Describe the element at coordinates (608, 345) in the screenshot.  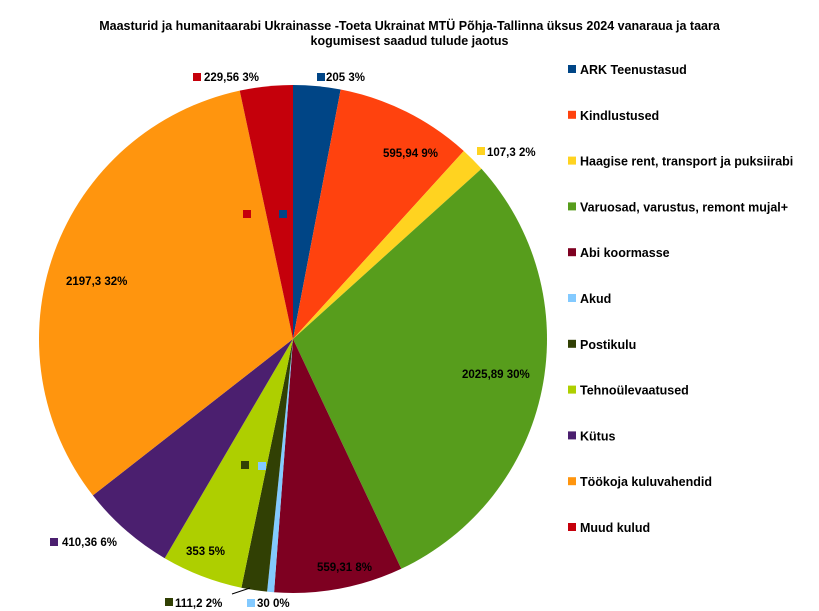
I see `legend-label-6: Postikulu` at that location.